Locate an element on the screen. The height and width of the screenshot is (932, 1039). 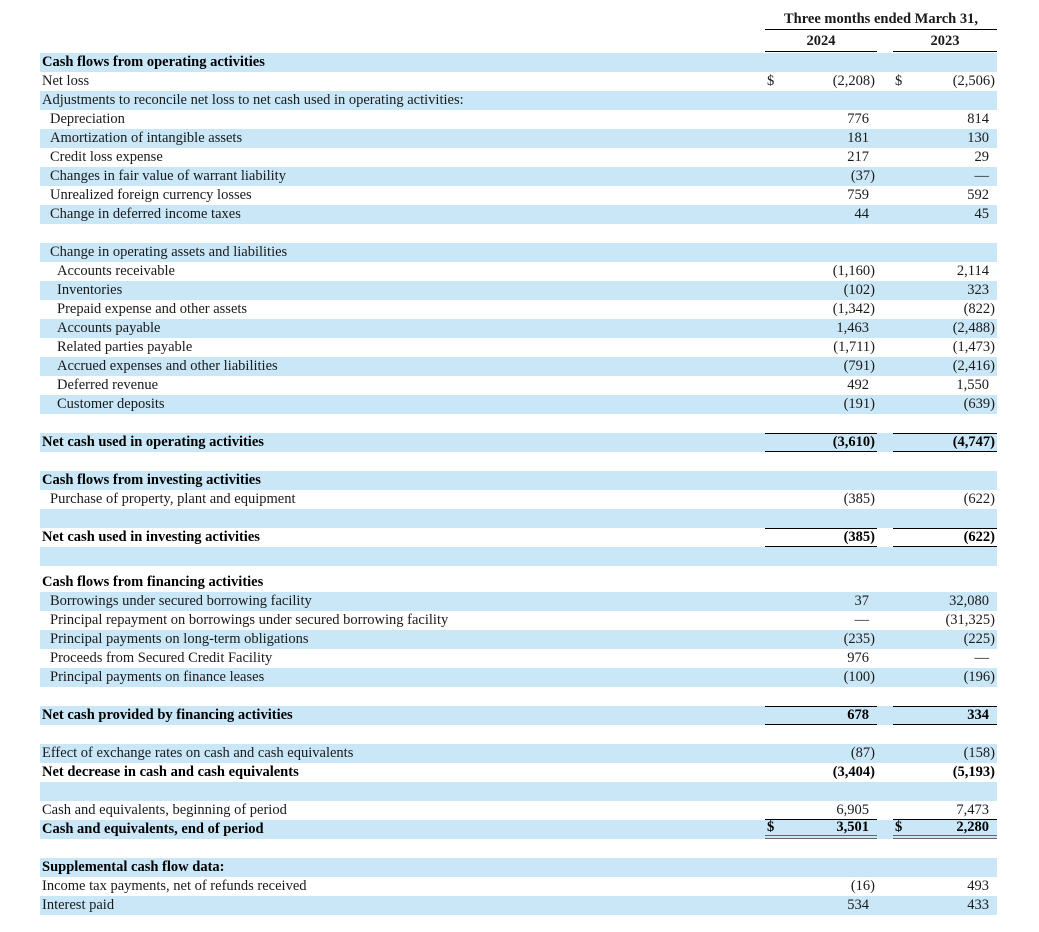
value-2024: (3,610) is located at coordinates (853, 442).